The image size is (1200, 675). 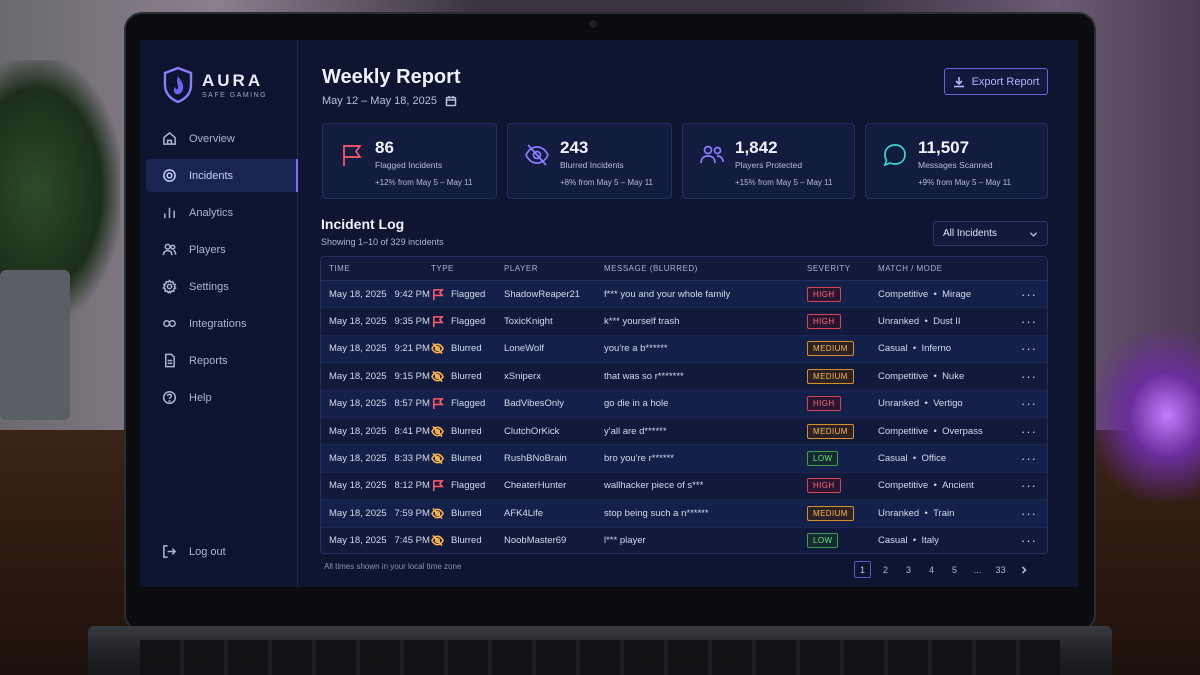 What do you see at coordinates (222, 323) in the screenshot?
I see `sidebar-item-integrations: Integrations` at bounding box center [222, 323].